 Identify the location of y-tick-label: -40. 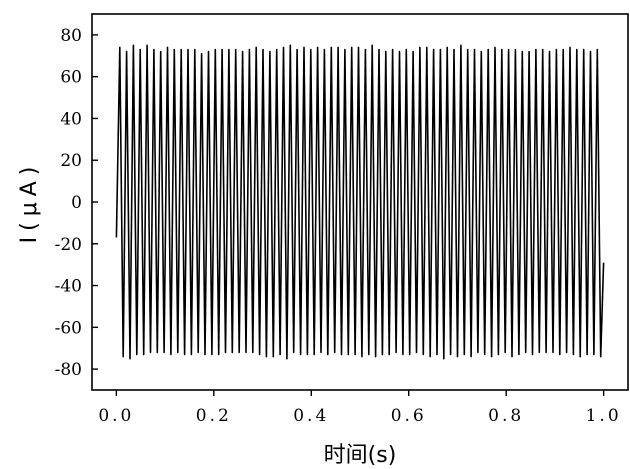
(68, 287).